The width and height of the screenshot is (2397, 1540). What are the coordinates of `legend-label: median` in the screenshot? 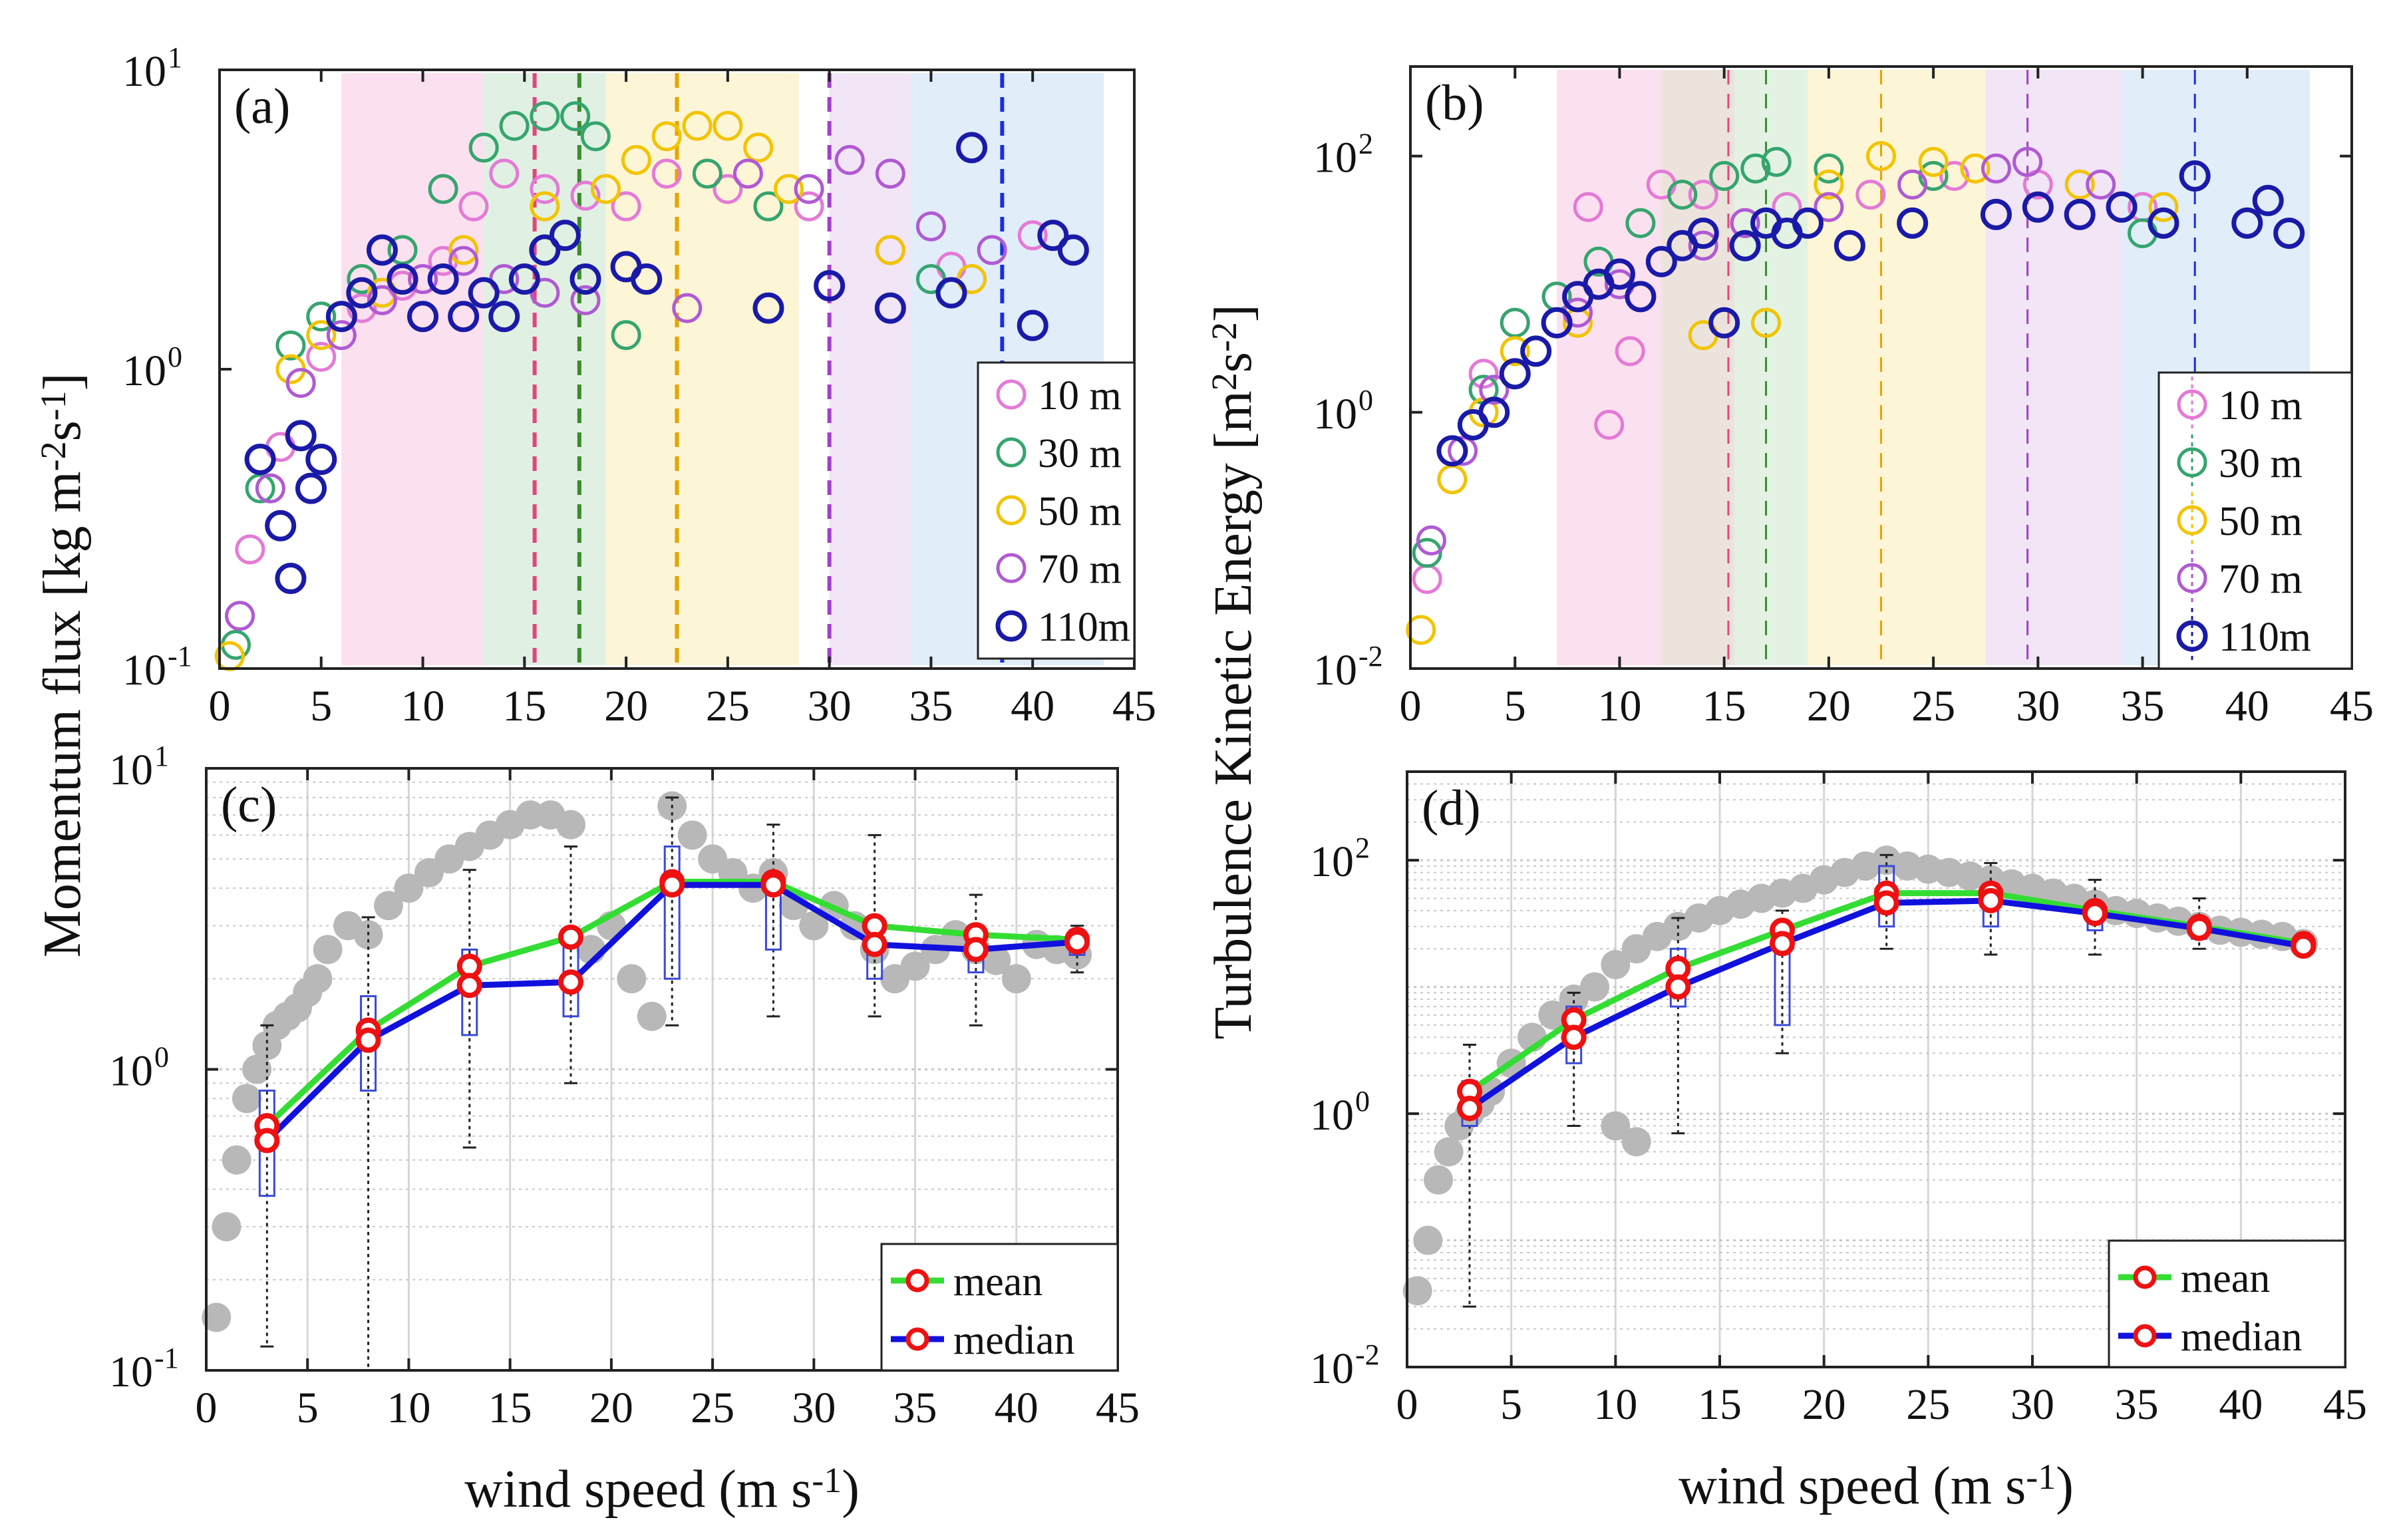 It's located at (2242, 1337).